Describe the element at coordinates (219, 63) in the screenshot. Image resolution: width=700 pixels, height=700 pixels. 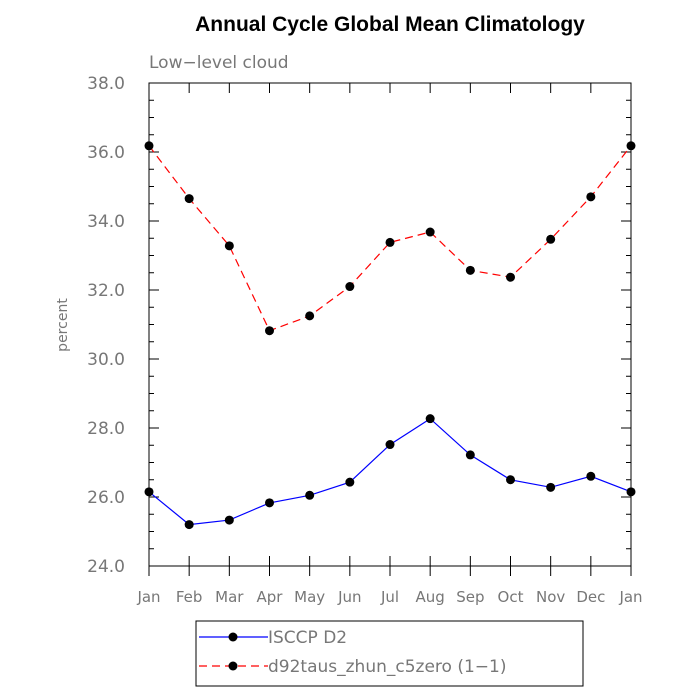
I see `chart-subtitle: Low−level cloud` at that location.